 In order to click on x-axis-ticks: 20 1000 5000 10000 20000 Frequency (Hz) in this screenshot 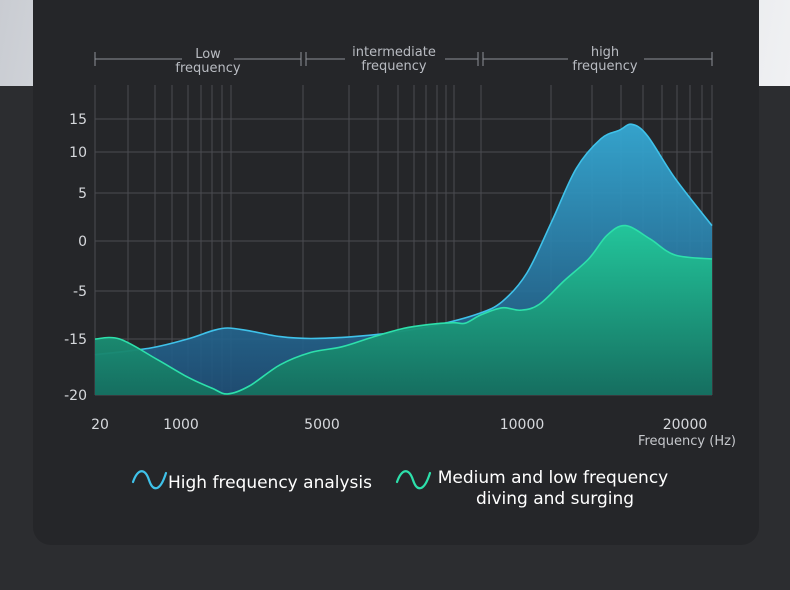, I will do `click(413, 433)`.